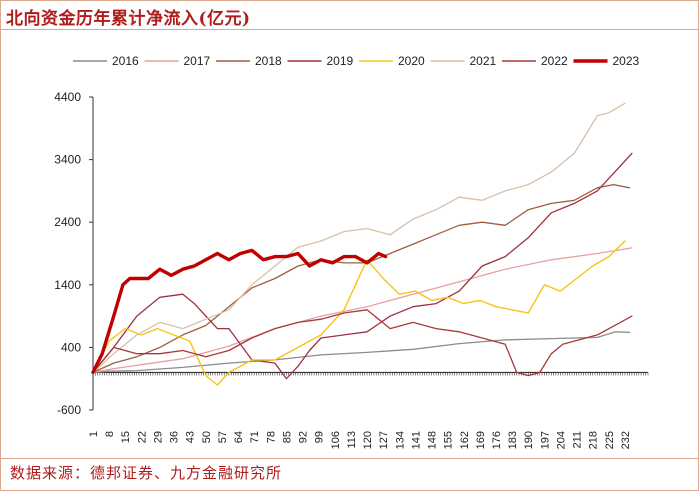 The image size is (699, 491). I want to click on x-tick-label: 218, so click(594, 440).